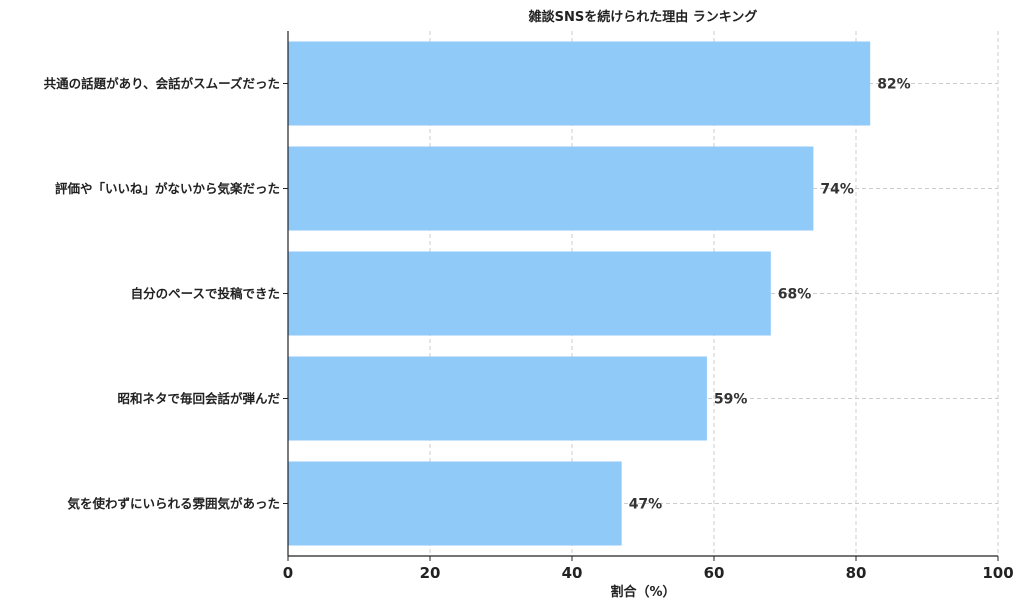  I want to click on x-tick-label: 0, so click(288, 573).